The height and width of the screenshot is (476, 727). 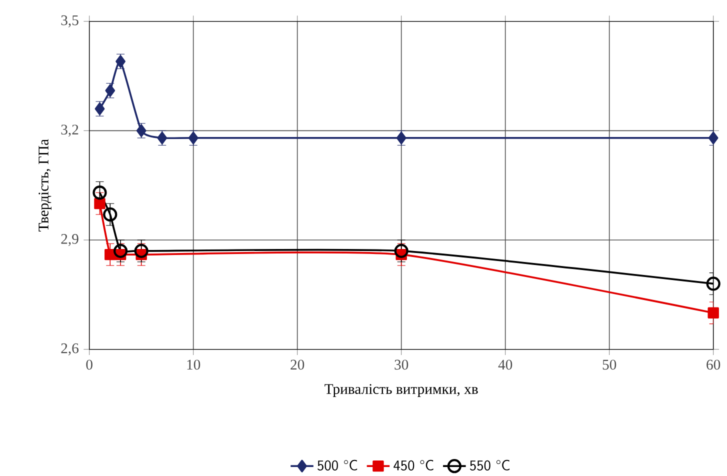 What do you see at coordinates (69, 240) in the screenshot?
I see `y-tick-label: 2,9` at bounding box center [69, 240].